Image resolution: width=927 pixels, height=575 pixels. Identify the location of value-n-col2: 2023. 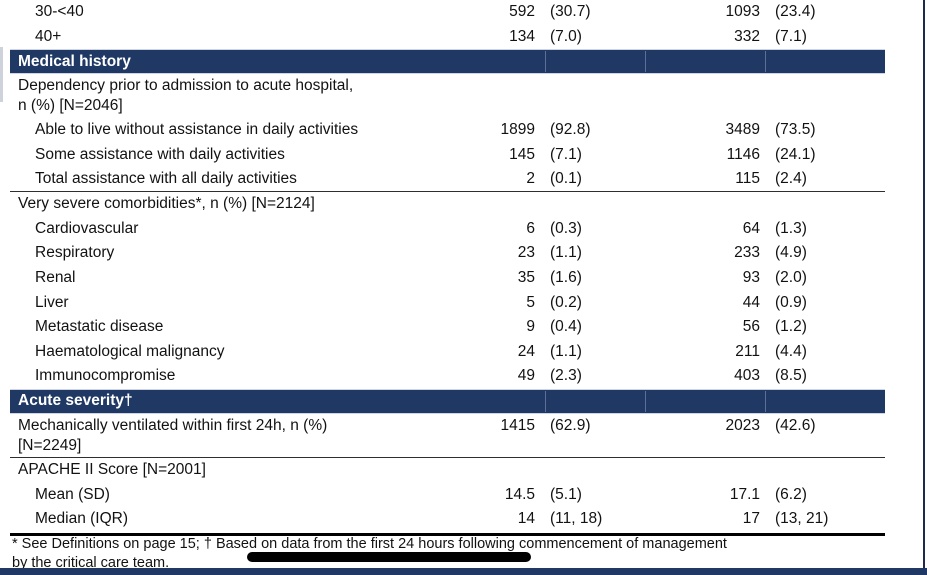
(742, 425).